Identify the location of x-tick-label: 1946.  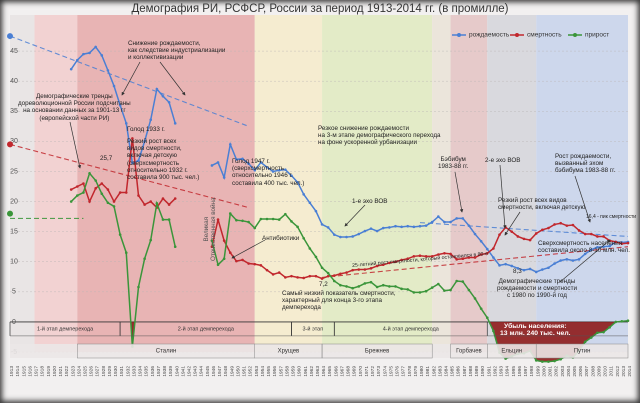
(214, 371).